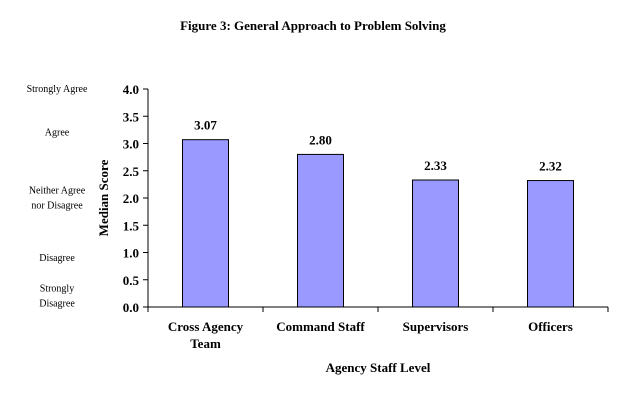  I want to click on x-tick-label: Team, so click(205, 343).